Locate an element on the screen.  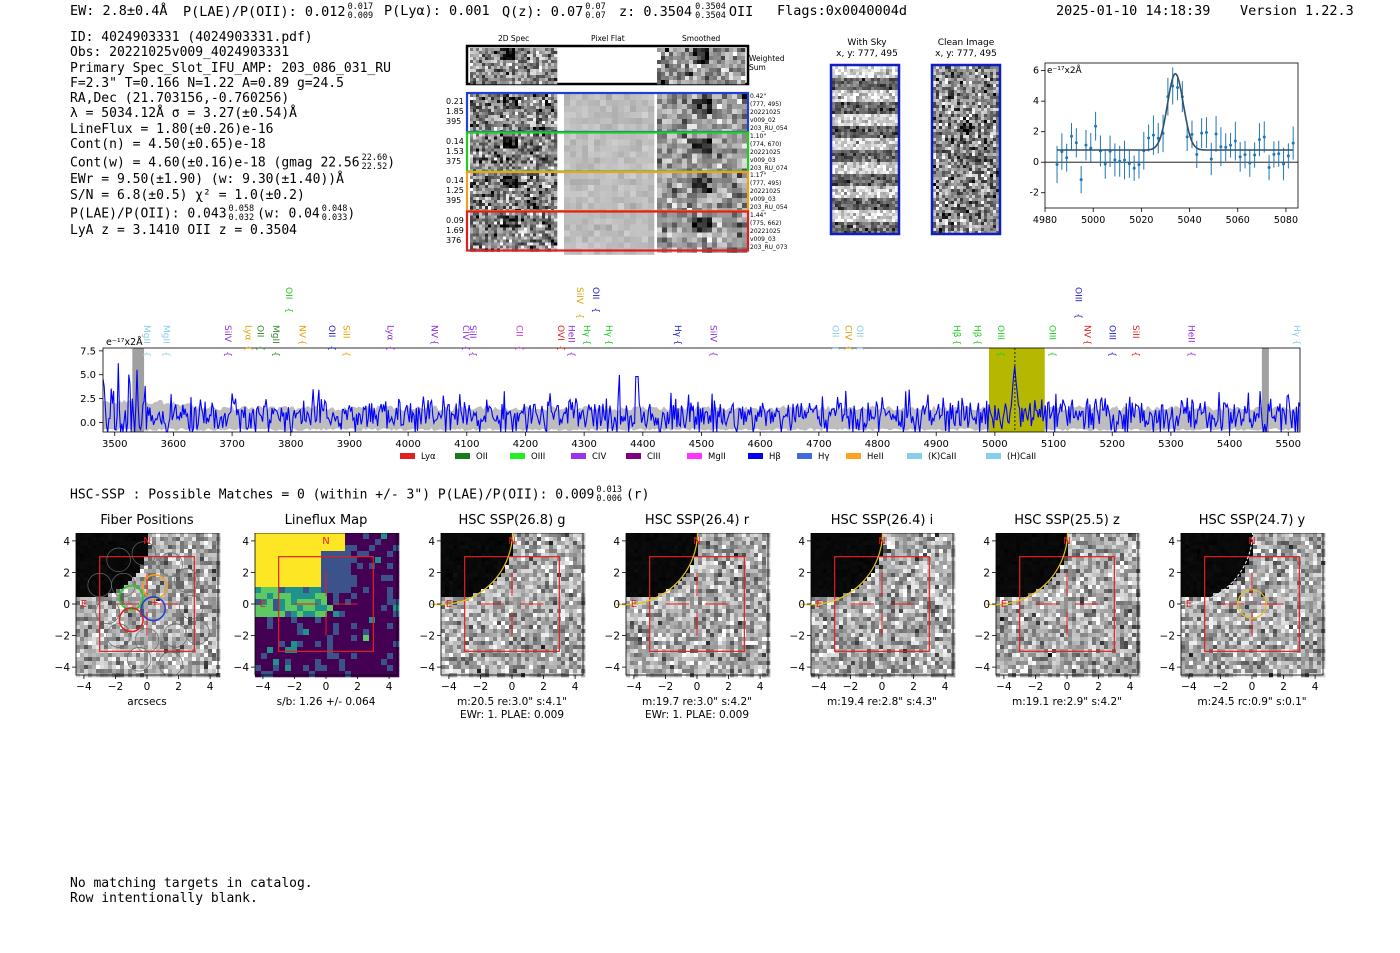
cutout-row-left-value: 375 is located at coordinates (454, 161).